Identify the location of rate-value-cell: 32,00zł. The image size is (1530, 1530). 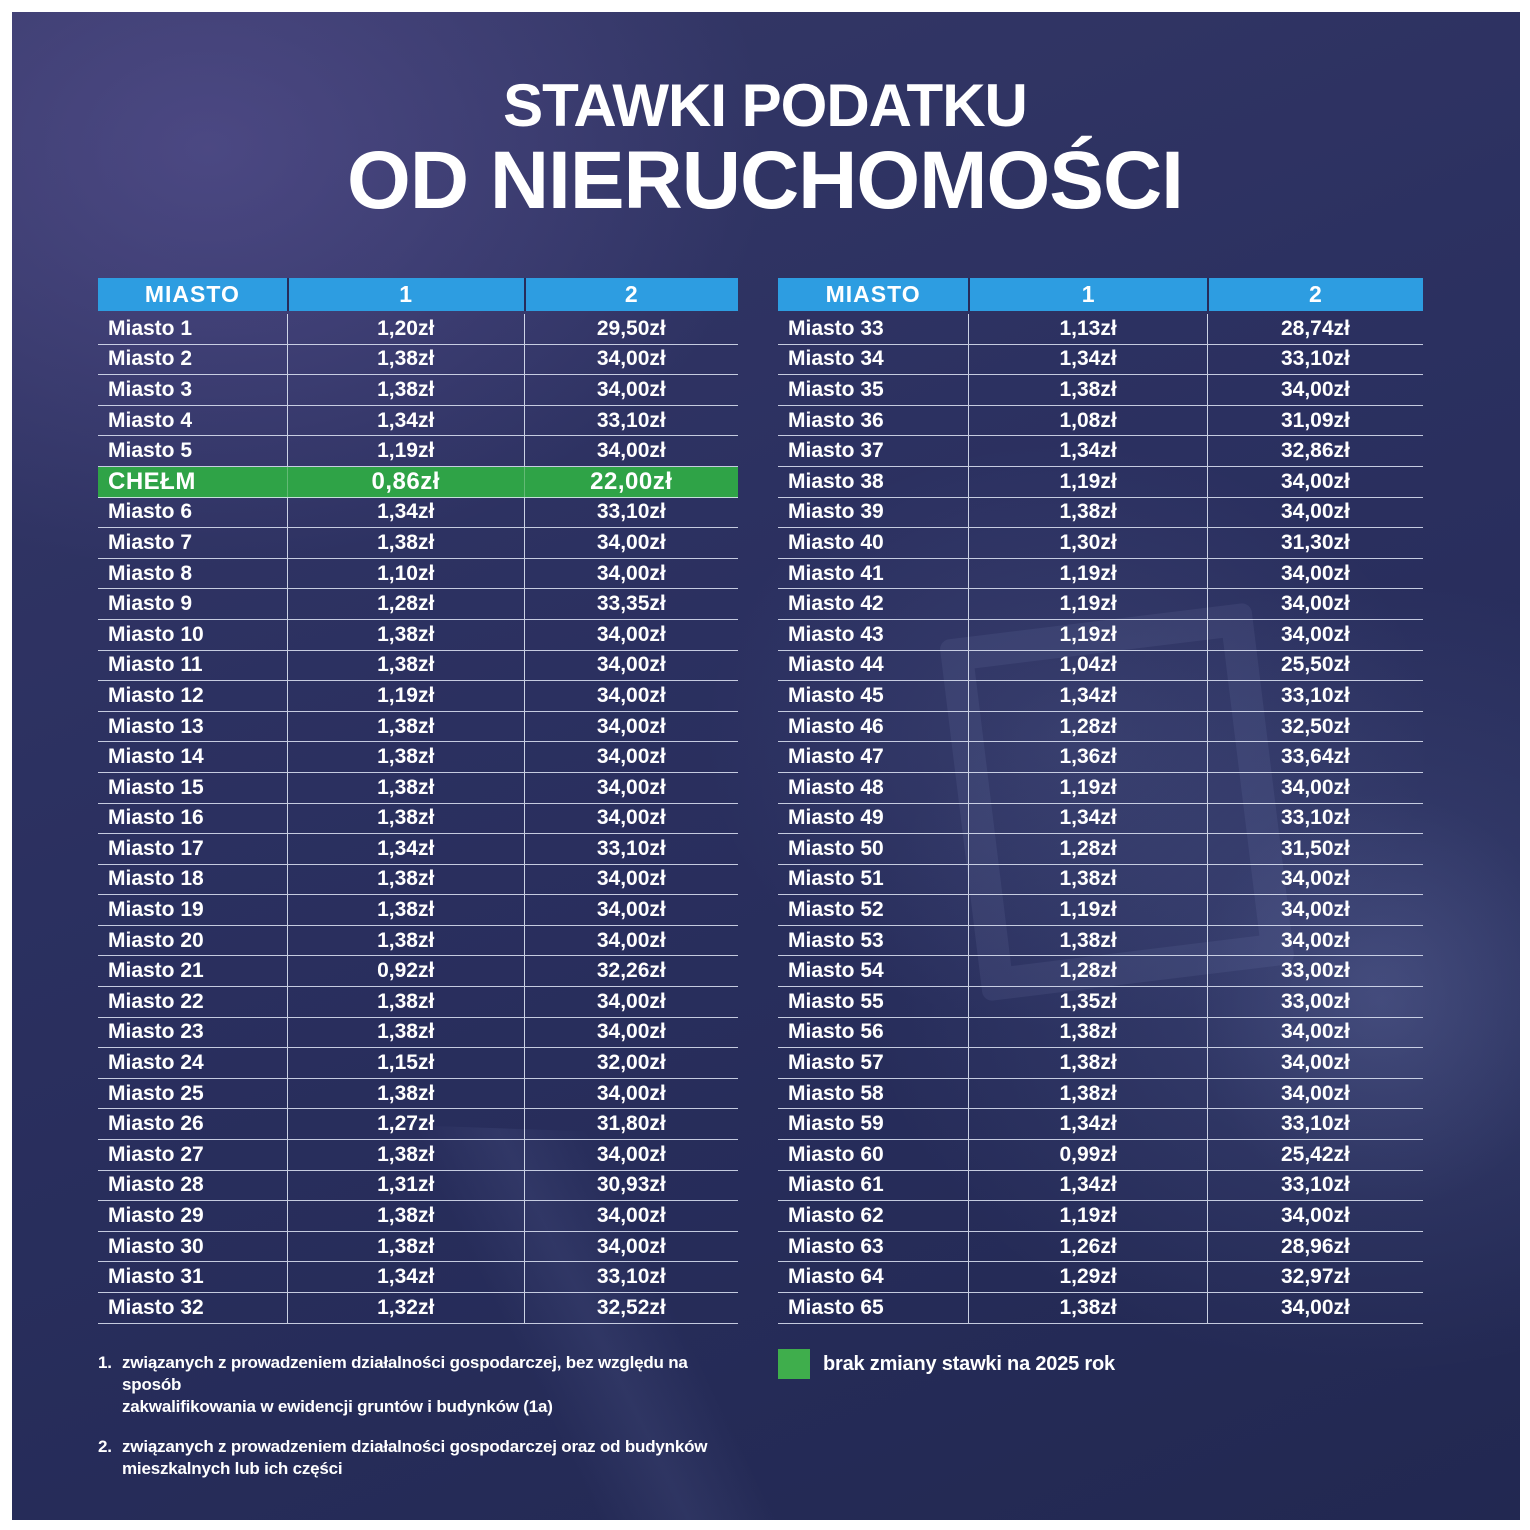
(630, 1063).